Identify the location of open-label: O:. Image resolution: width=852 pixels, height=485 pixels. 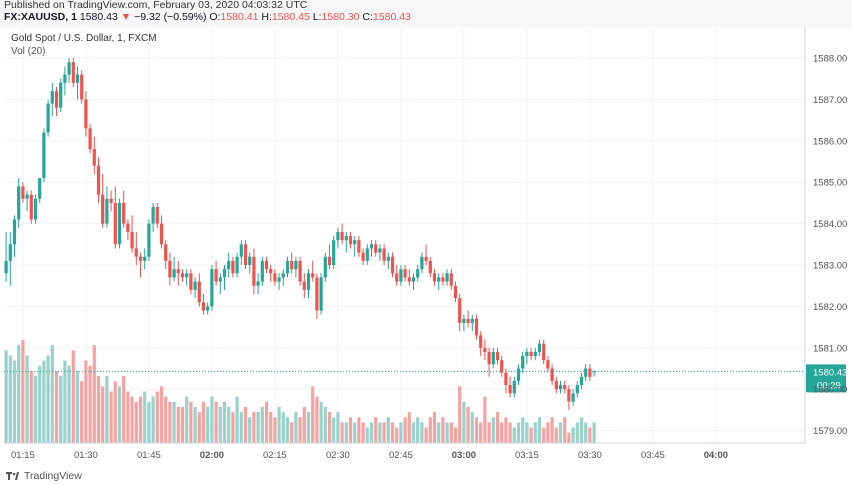
(215, 17).